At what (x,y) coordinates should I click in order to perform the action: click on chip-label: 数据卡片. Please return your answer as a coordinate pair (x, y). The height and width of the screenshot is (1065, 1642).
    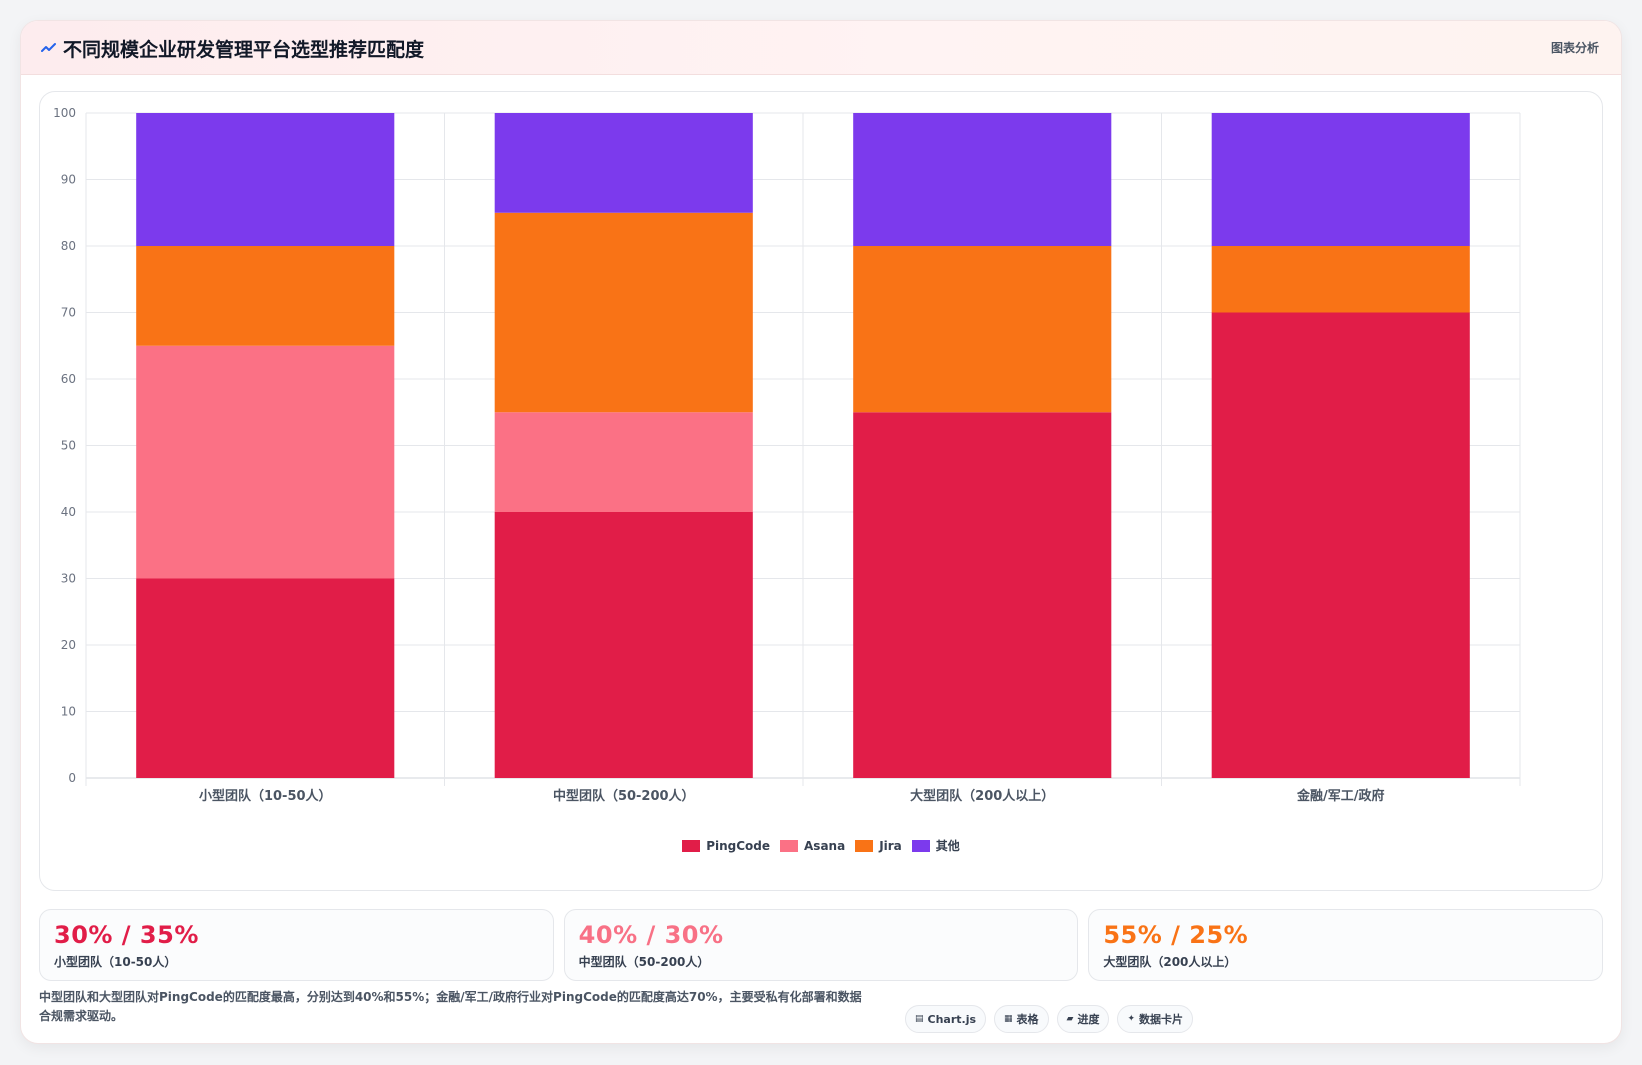
    Looking at the image, I should click on (1161, 1019).